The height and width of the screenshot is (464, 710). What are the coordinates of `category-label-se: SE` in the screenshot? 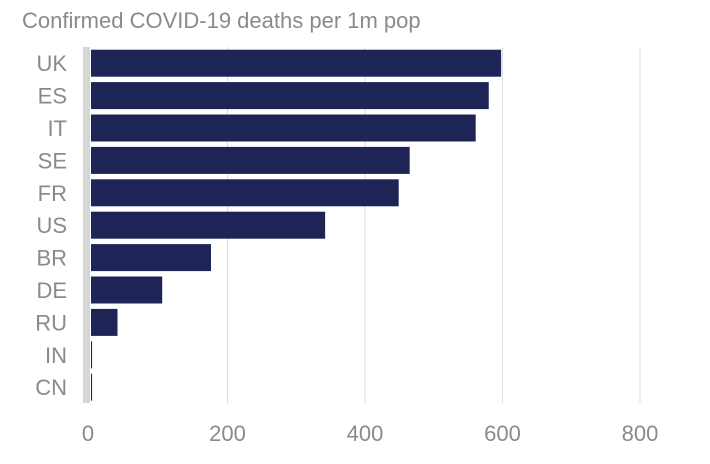 It's located at (52, 160).